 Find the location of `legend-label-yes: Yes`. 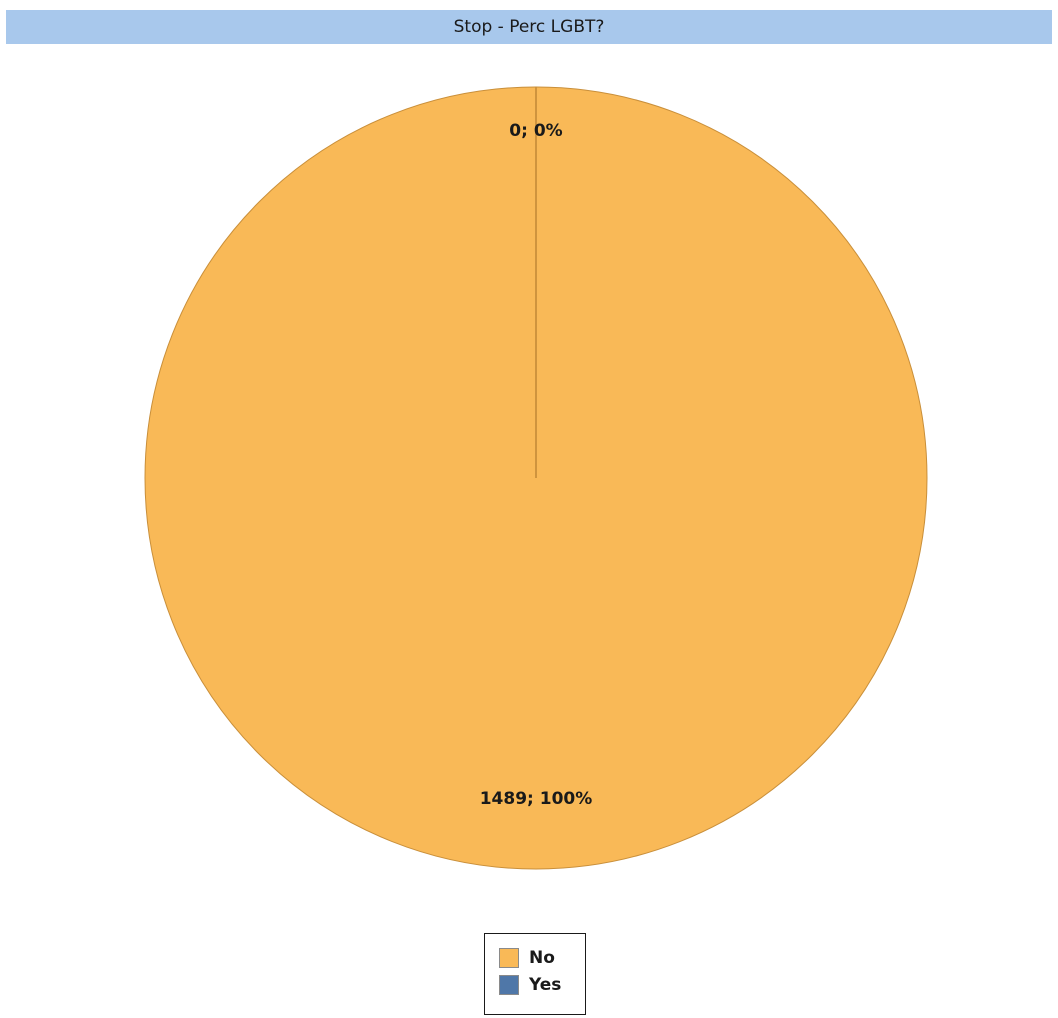

legend-label-yes: Yes is located at coordinates (545, 984).